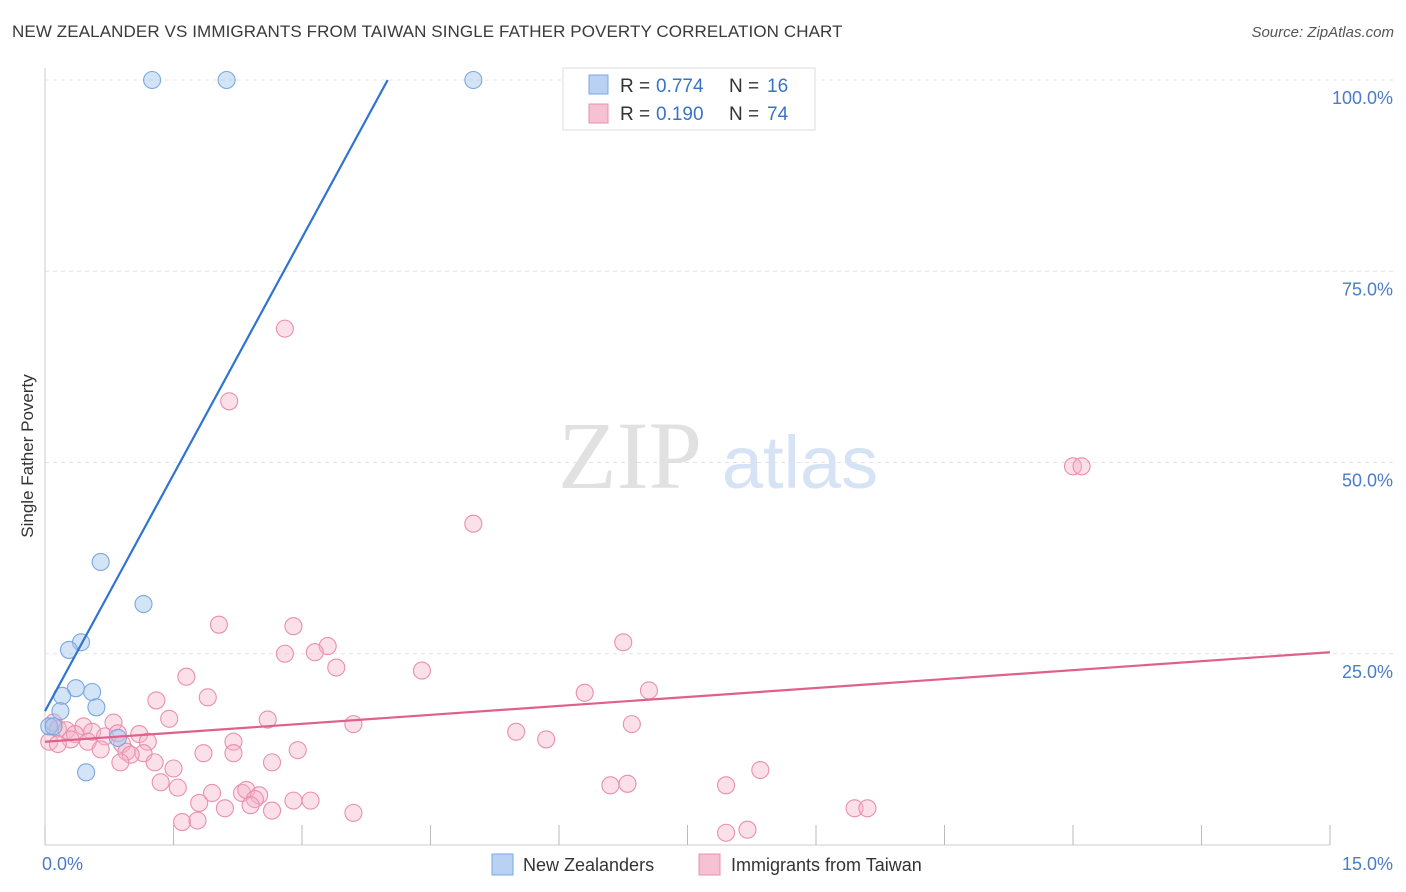 Image resolution: width=1406 pixels, height=892 pixels. Describe the element at coordinates (635, 114) in the screenshot. I see `legend-r-label-2: R =` at that location.